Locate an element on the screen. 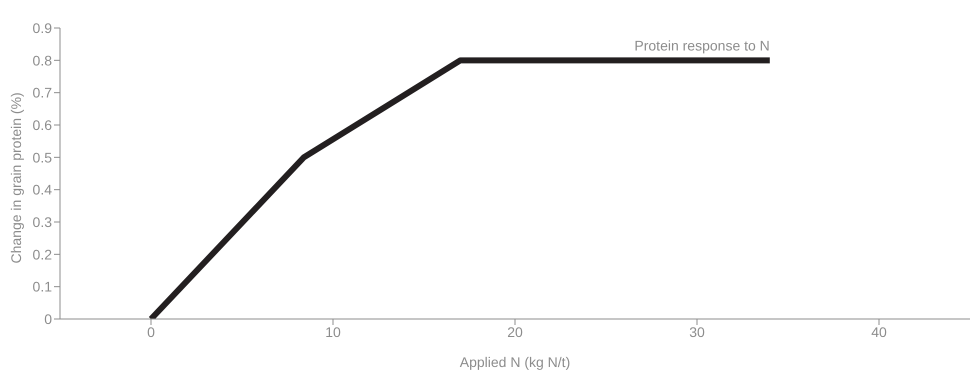 The height and width of the screenshot is (379, 979). y-tick-label: 0.9 is located at coordinates (42, 28).